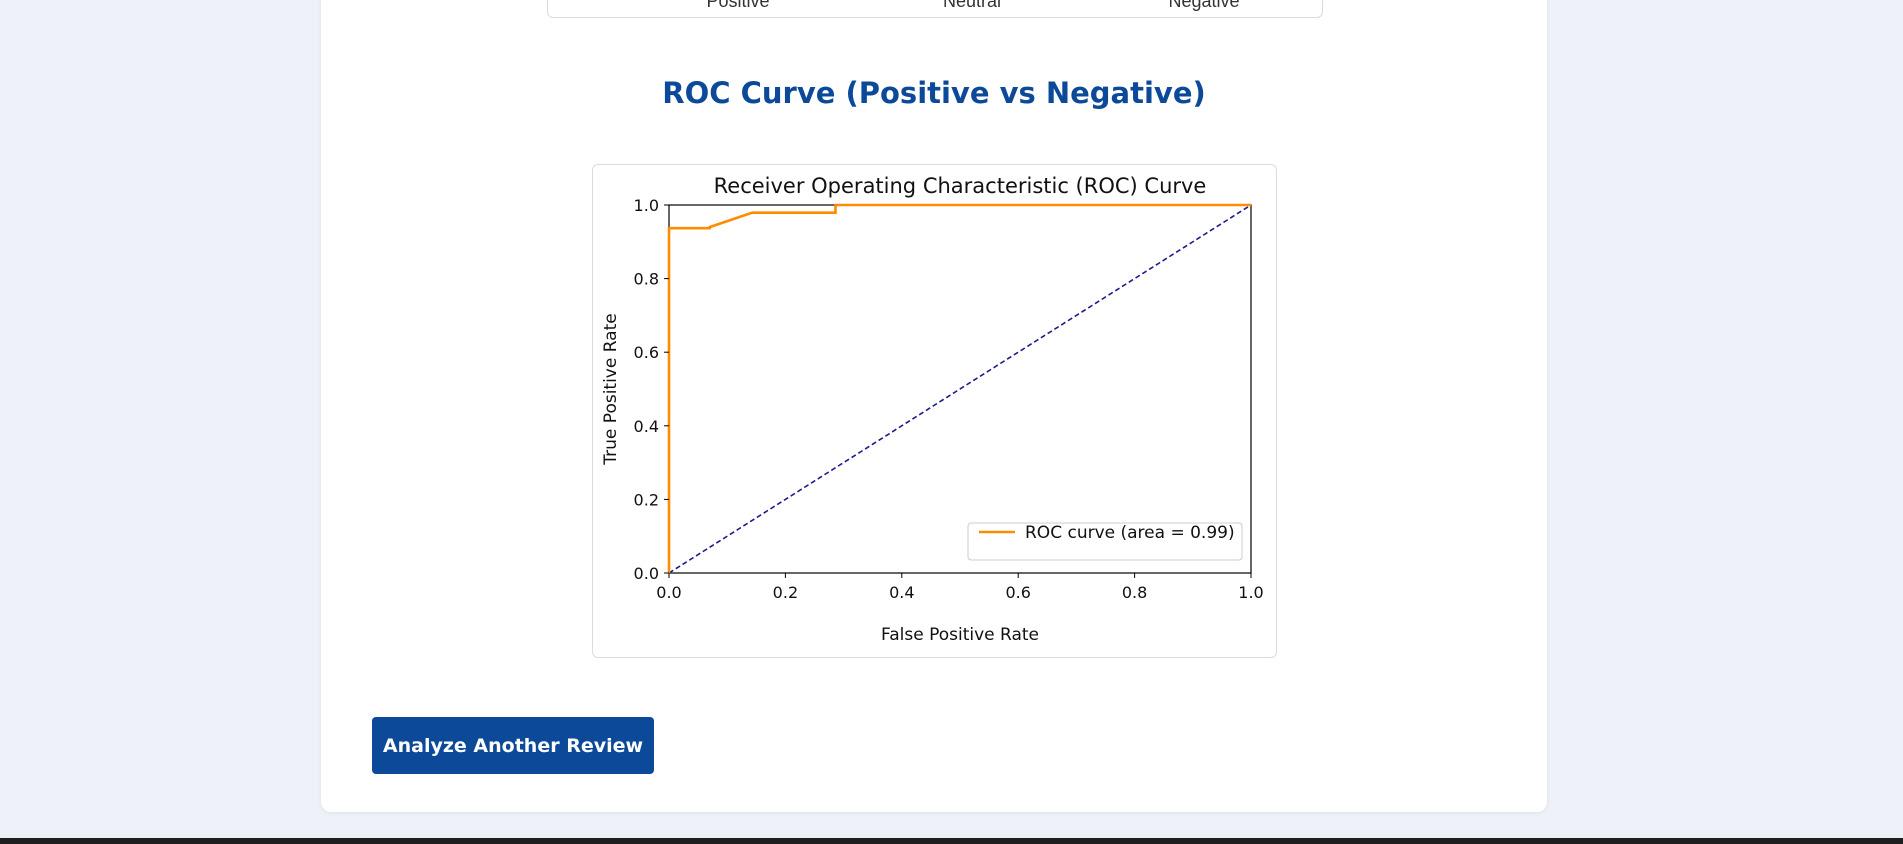 The height and width of the screenshot is (844, 1903). Describe the element at coordinates (951, 841) in the screenshot. I see `taskbar-strip` at that location.